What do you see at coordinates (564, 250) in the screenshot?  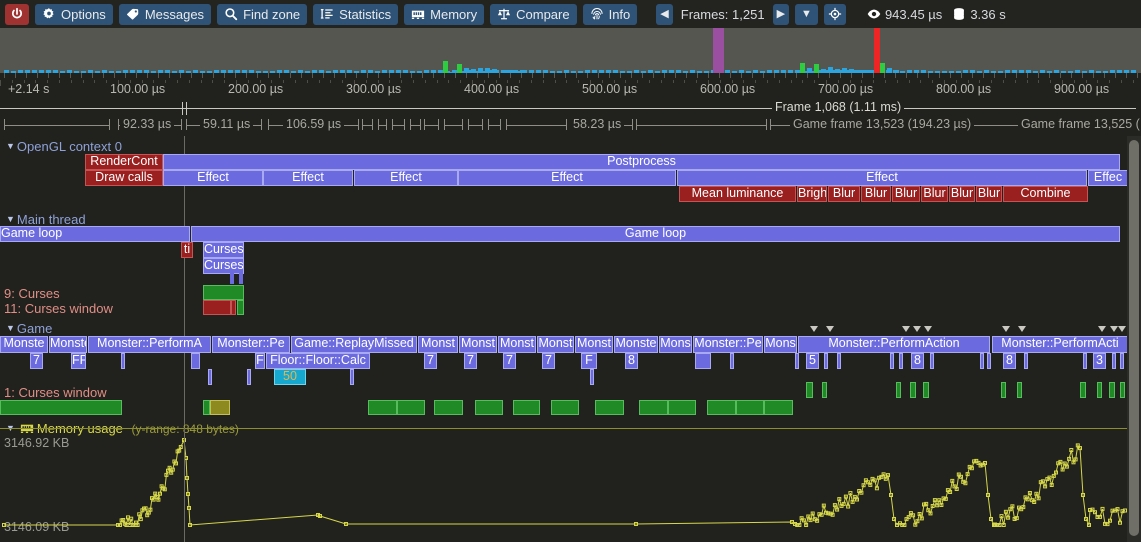 I see `main-thread-zone-row-1: ti Curses` at bounding box center [564, 250].